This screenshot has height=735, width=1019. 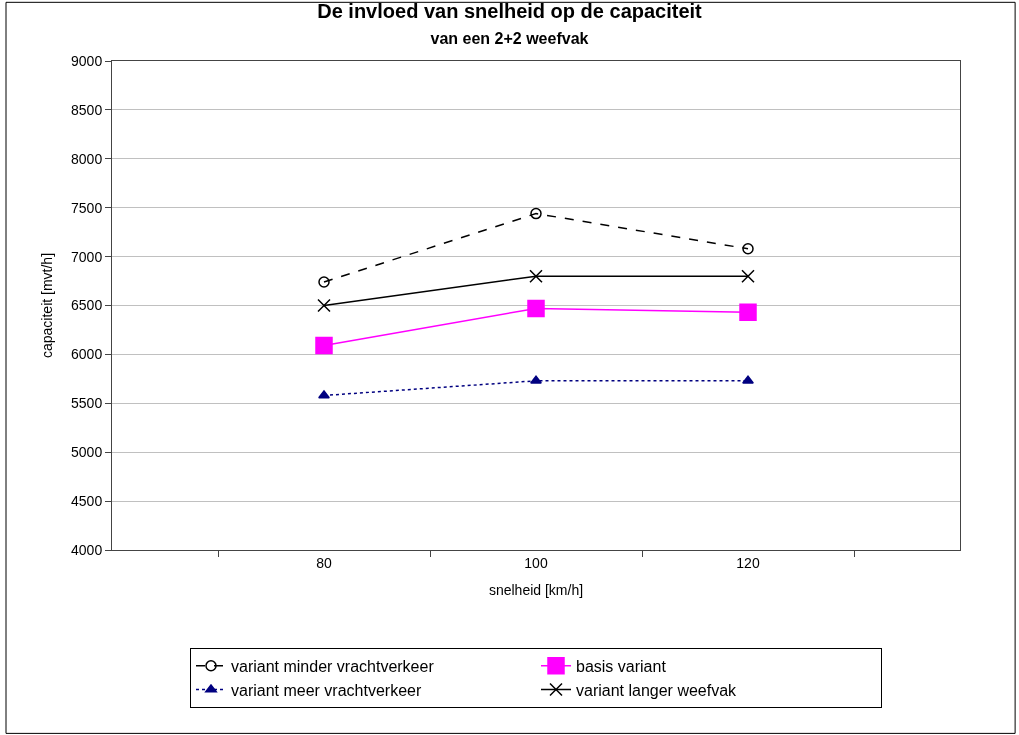 What do you see at coordinates (87, 452) in the screenshot?
I see `y-tick-label: 5000` at bounding box center [87, 452].